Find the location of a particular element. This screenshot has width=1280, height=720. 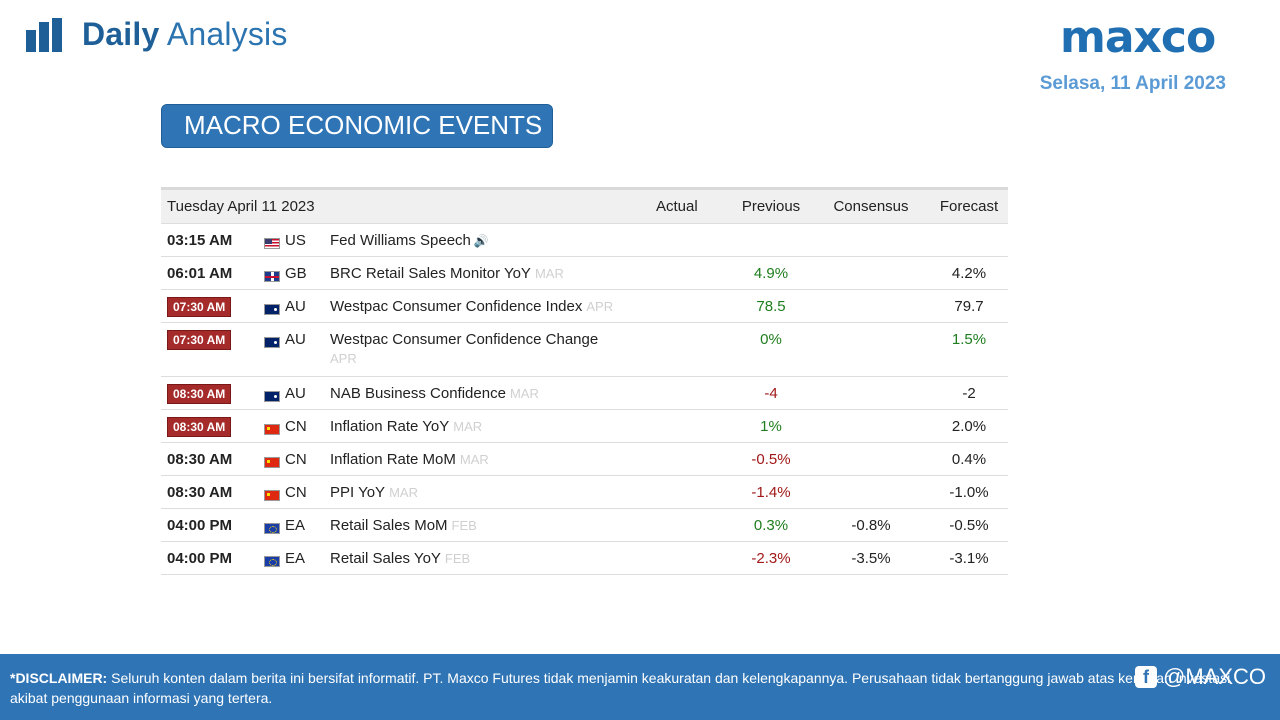

table-row: 03:15 AM US Fed Williams Speech 🔊 is located at coordinates (584, 239).